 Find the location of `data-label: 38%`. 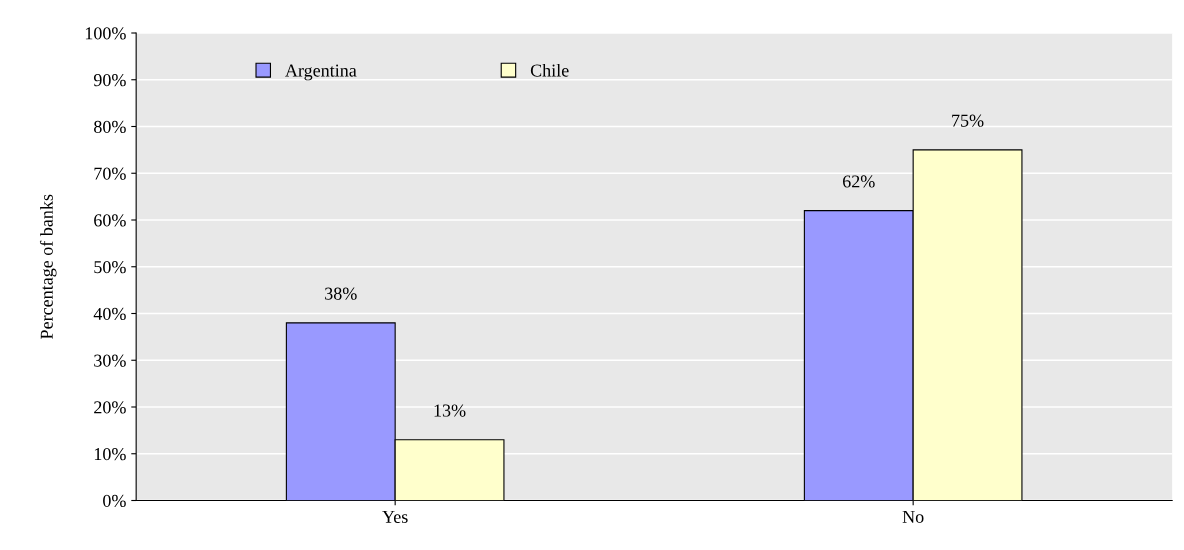

data-label: 38% is located at coordinates (341, 293).